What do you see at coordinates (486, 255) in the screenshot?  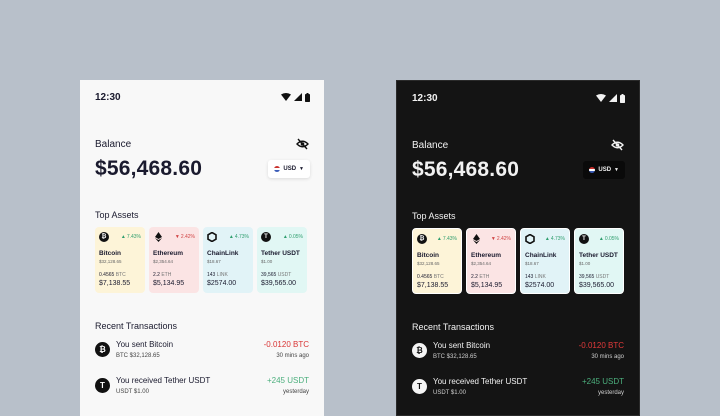 I see `asset-name: Ethereum` at bounding box center [486, 255].